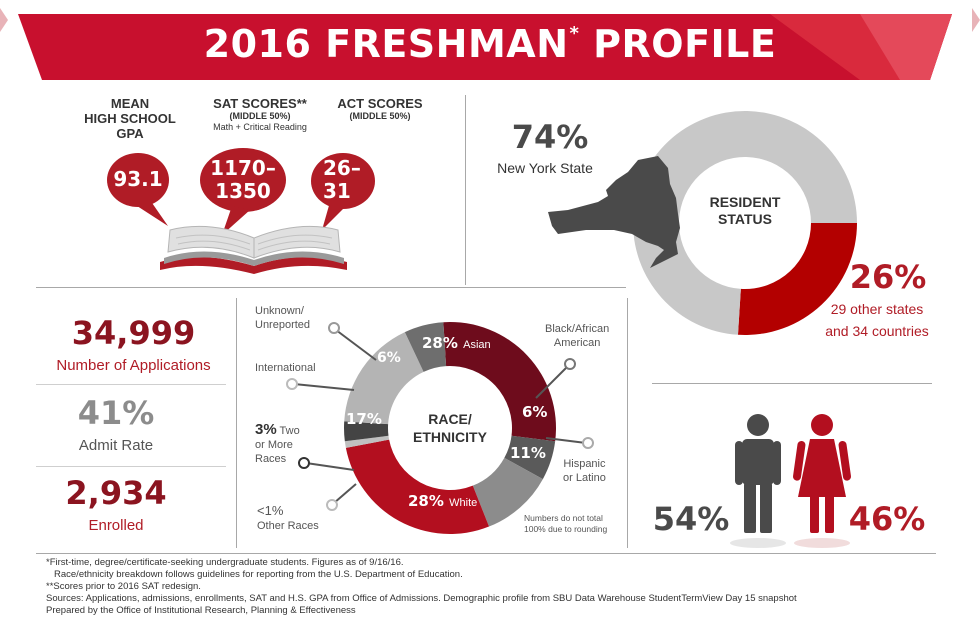 The width and height of the screenshot is (980, 637). Describe the element at coordinates (545, 168) in the screenshot. I see `ny-label: New York State` at that location.